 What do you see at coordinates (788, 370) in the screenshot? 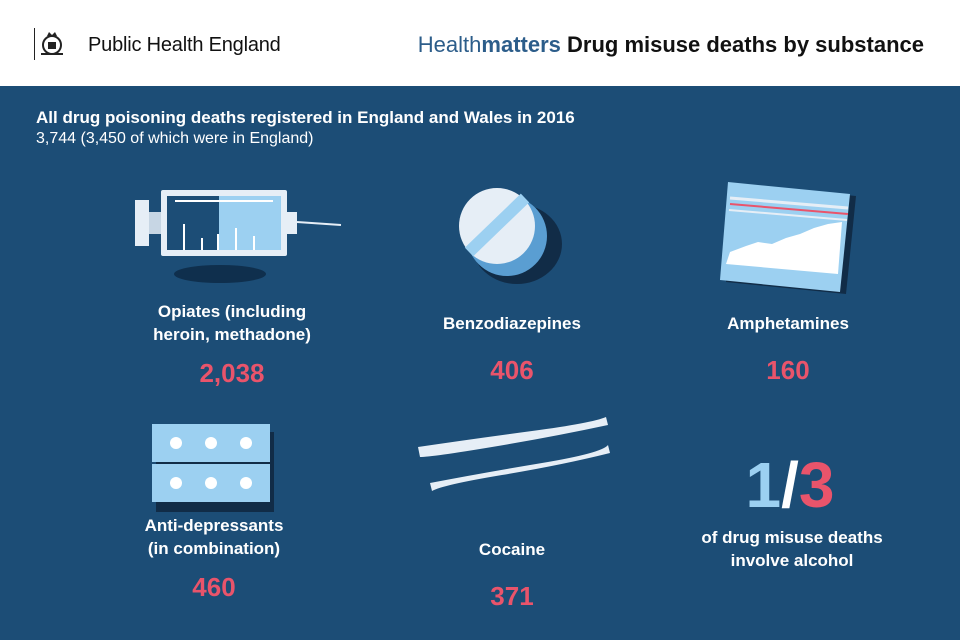
I see `substance-value: 160` at bounding box center [788, 370].